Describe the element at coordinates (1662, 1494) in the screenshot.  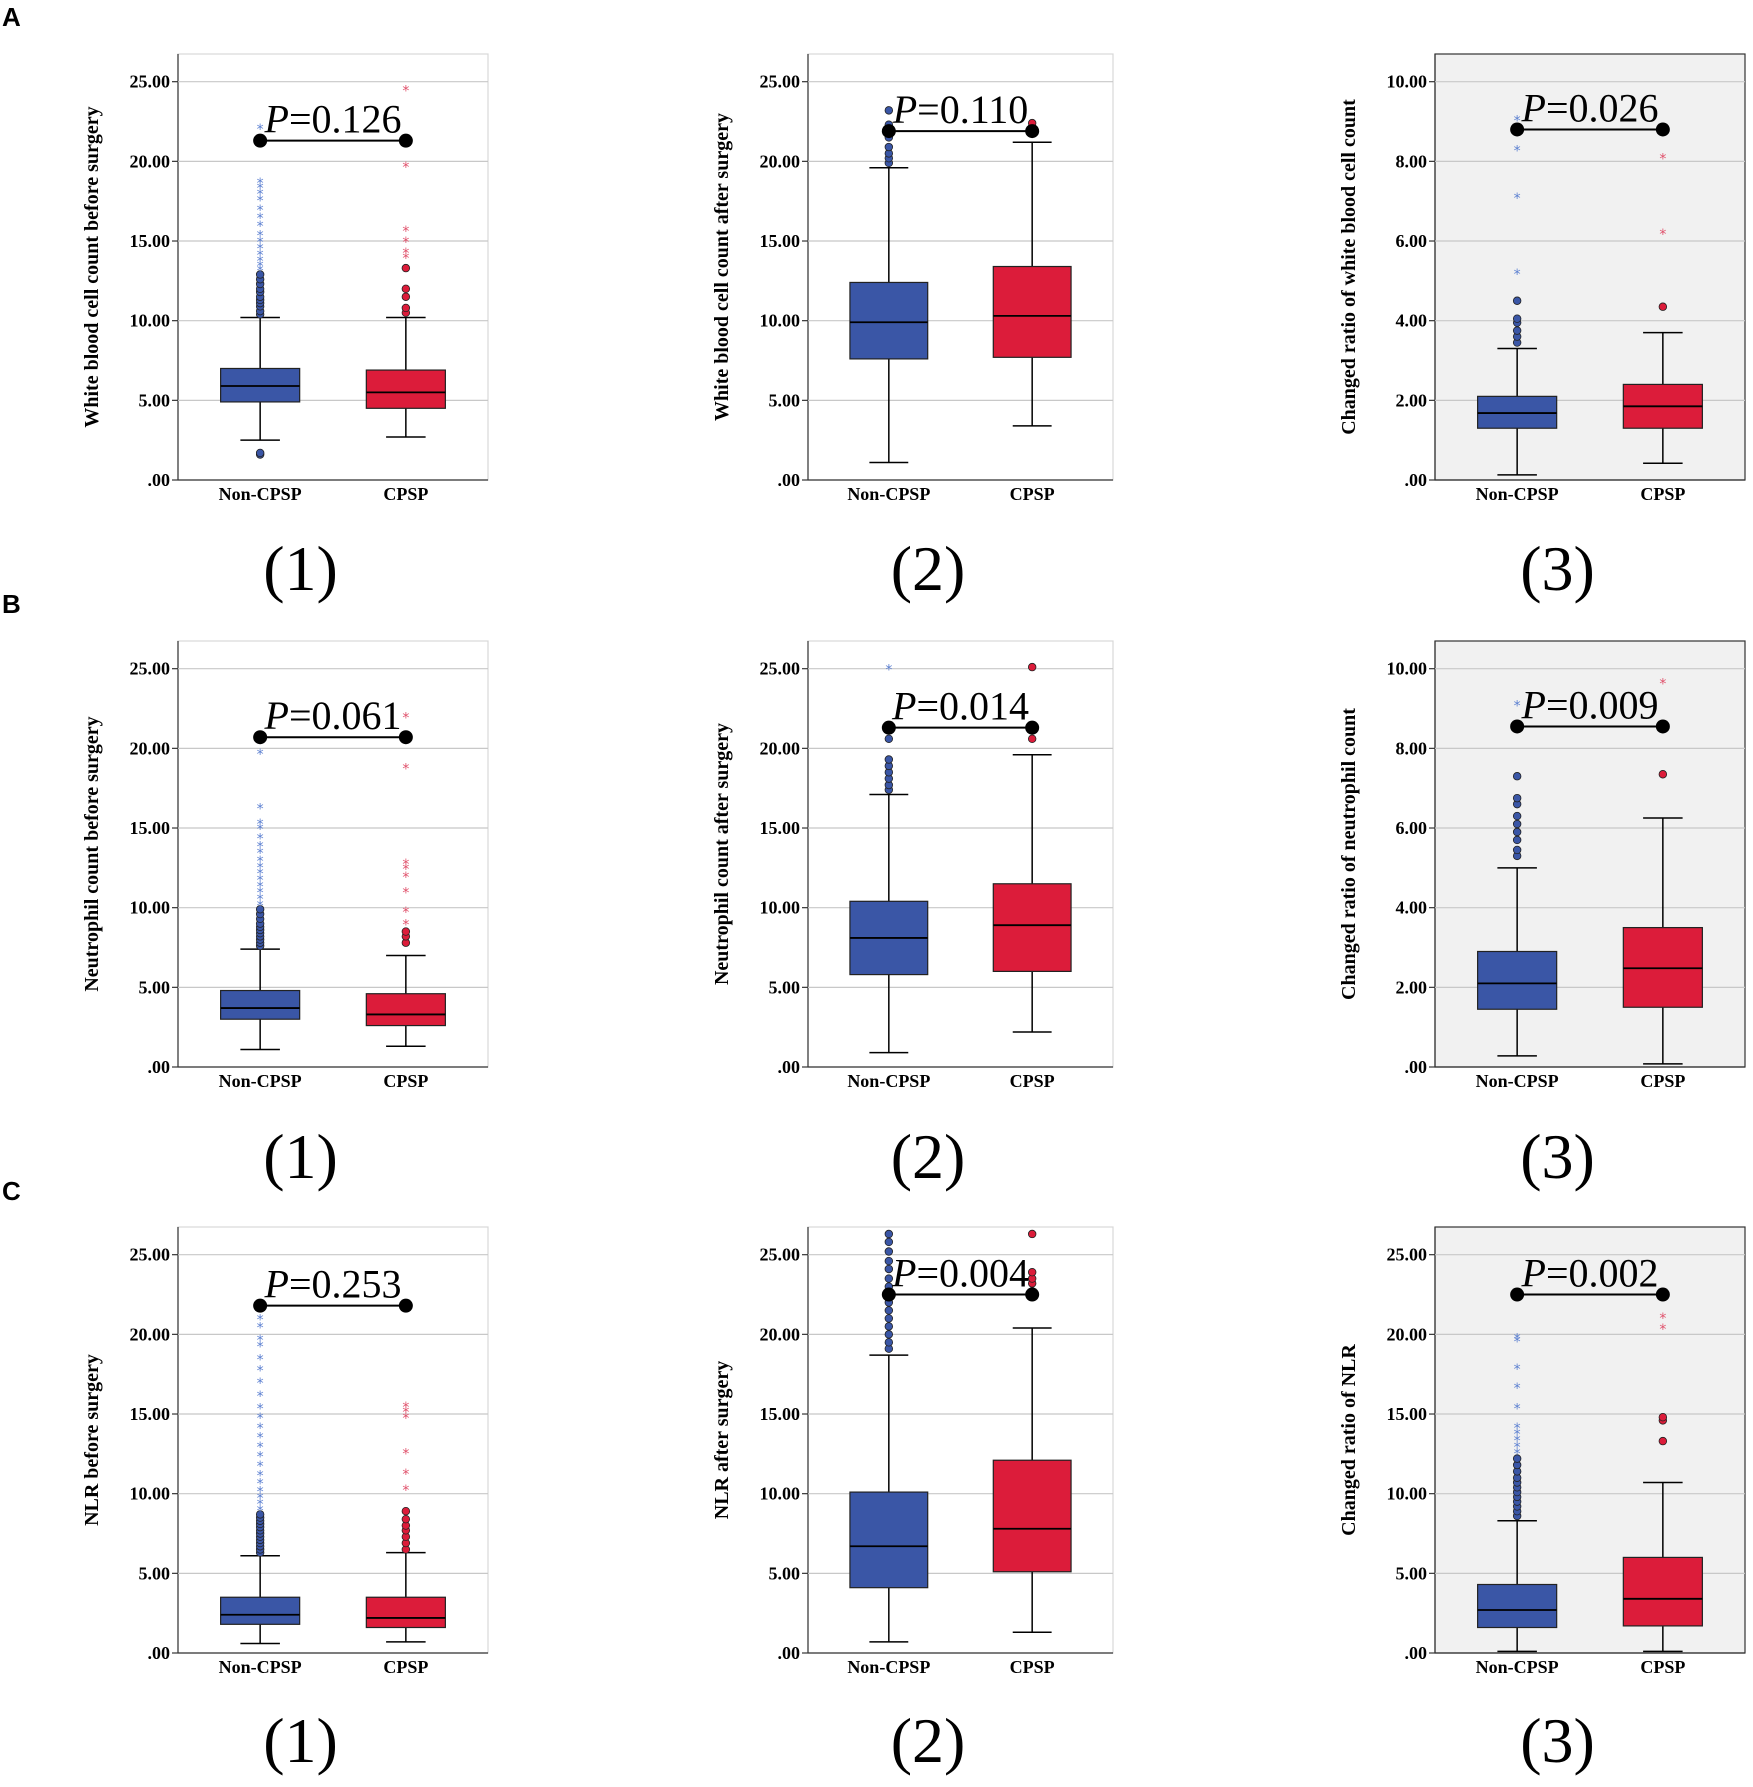
I see `series-cpsp: ** CPSP` at that location.